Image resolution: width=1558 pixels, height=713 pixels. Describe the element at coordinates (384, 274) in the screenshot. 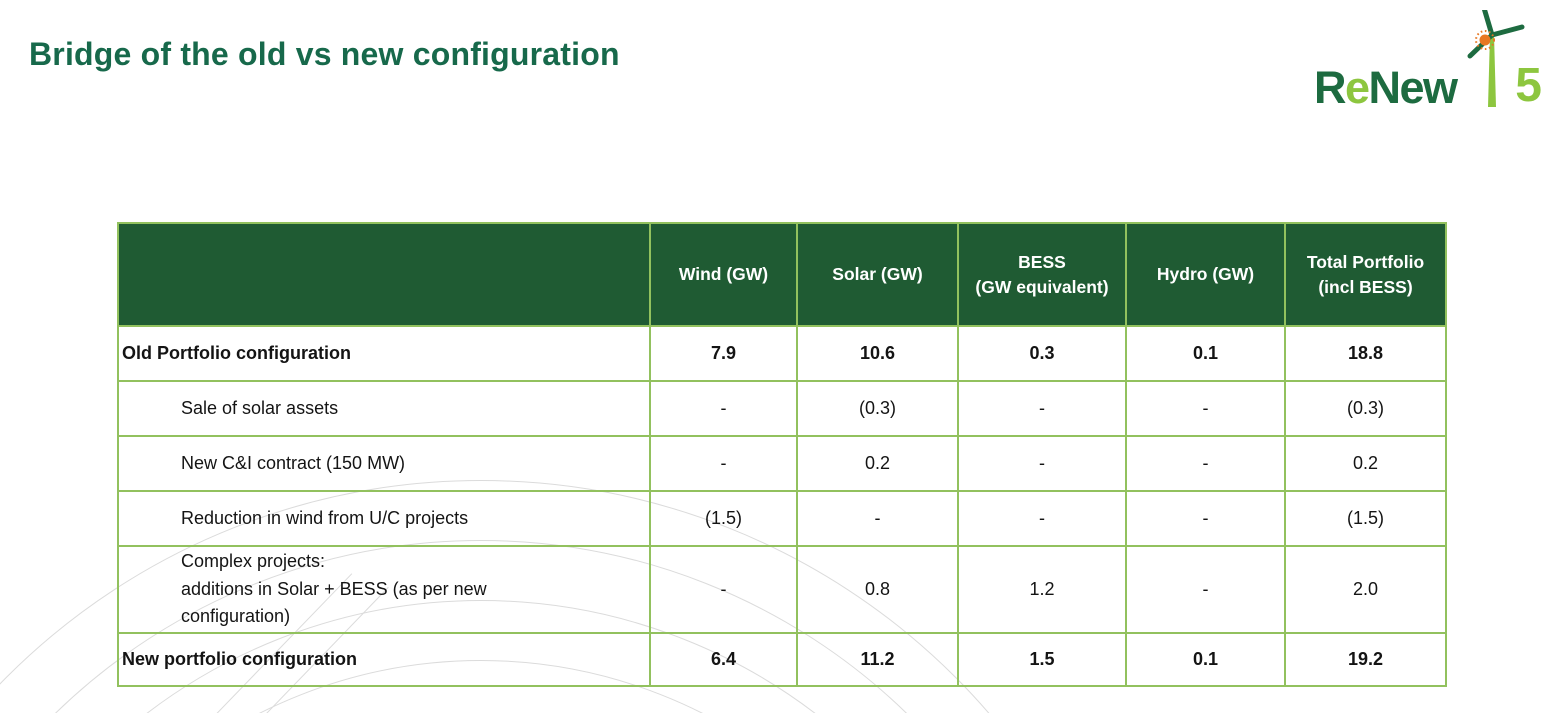

I see `row-label-column-header` at that location.